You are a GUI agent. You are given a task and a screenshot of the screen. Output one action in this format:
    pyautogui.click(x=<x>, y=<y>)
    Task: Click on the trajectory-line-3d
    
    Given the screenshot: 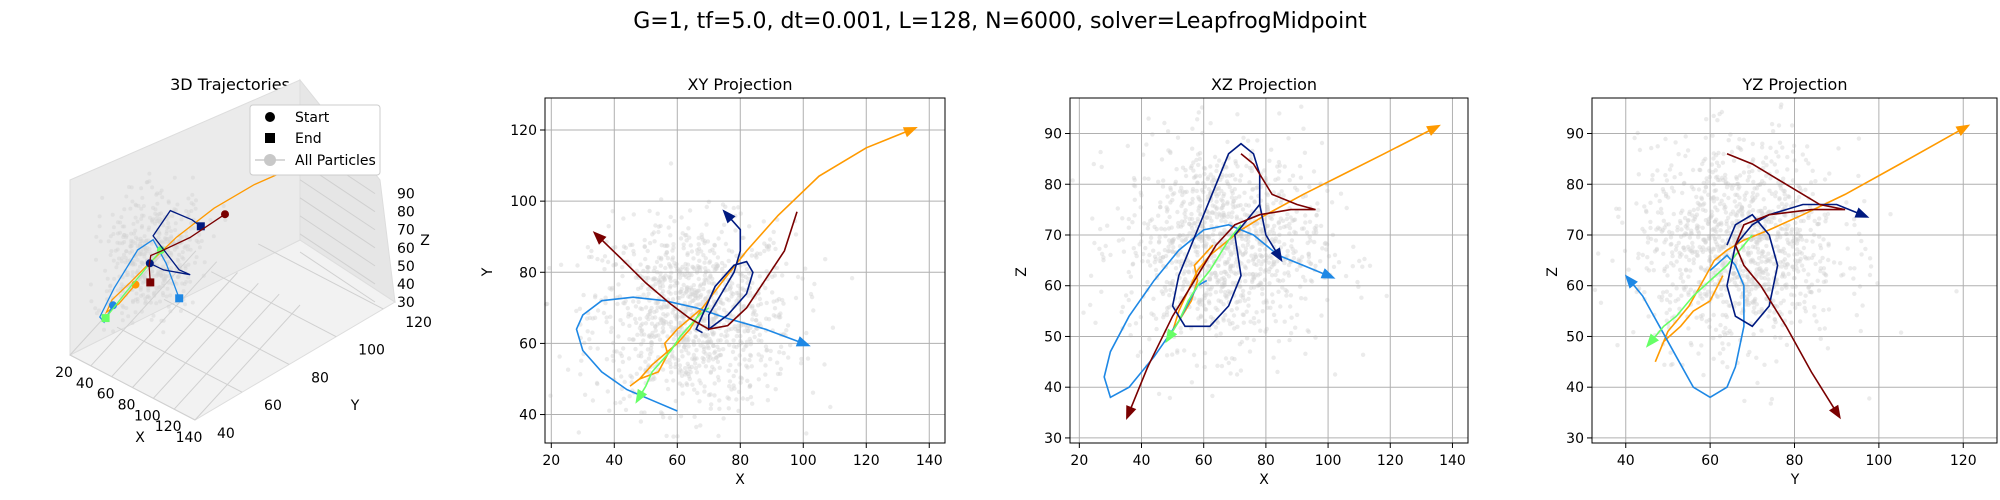 What is the action you would take?
    pyautogui.click(x=187, y=248)
    